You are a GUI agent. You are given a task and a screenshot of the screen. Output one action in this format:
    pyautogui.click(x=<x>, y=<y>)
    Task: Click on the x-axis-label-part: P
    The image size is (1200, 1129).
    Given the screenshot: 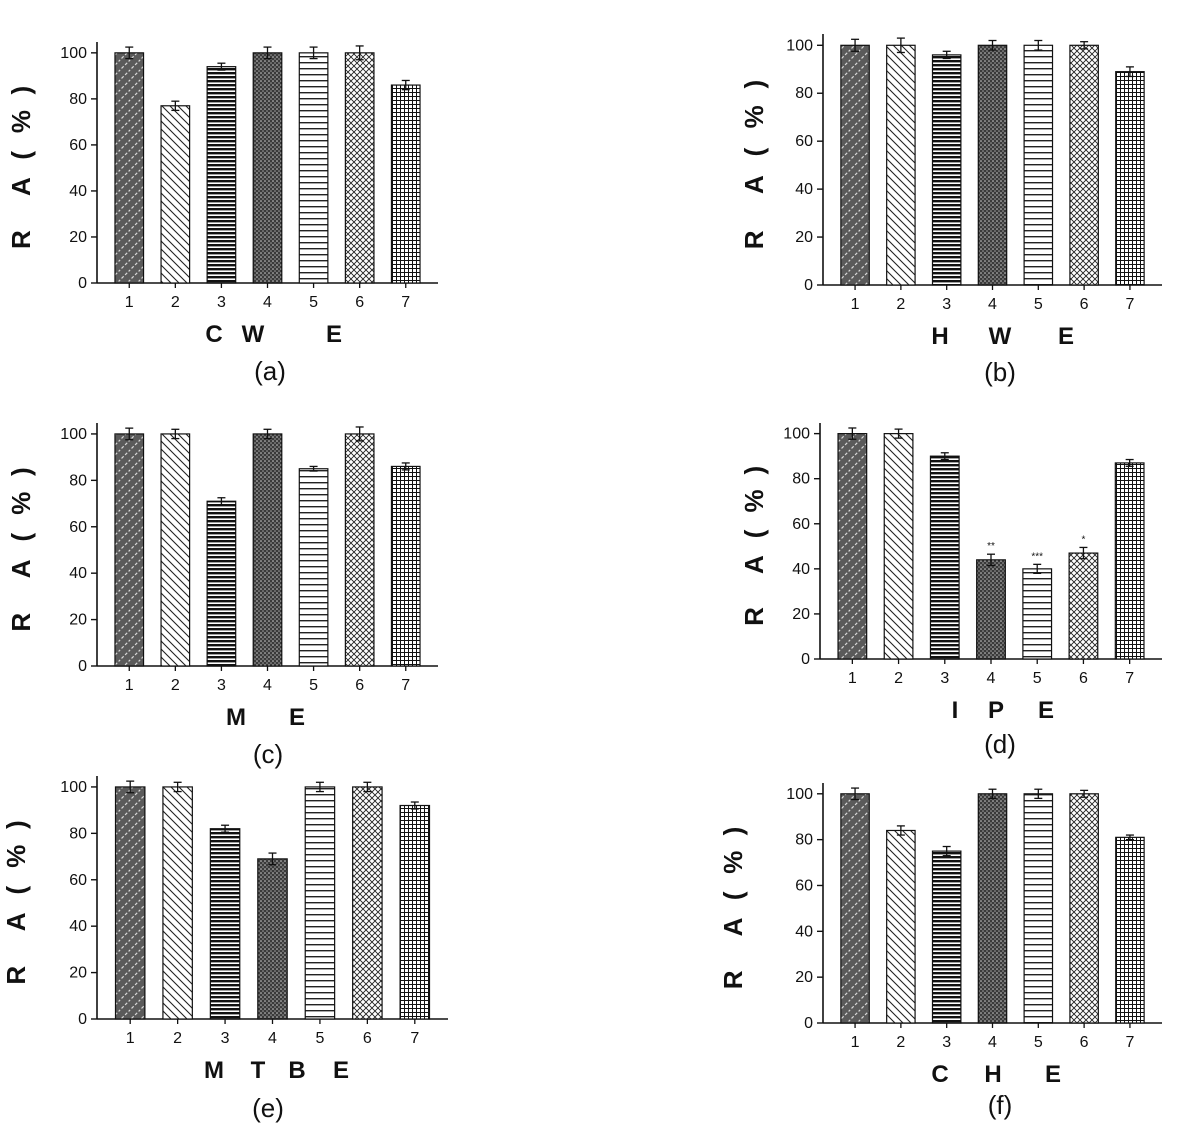 What is the action you would take?
    pyautogui.click(x=996, y=710)
    